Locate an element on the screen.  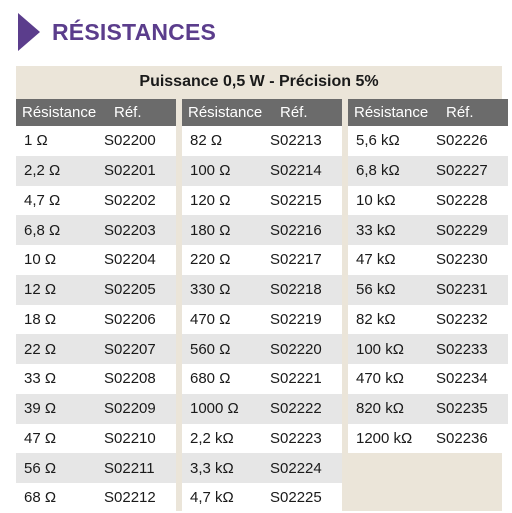
resistance-value: 680 Ω is located at coordinates (210, 379).